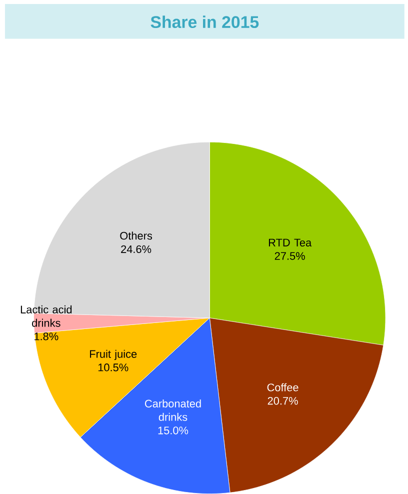 Image resolution: width=408 pixels, height=494 pixels. I want to click on slice-label: RTD Tea, so click(290, 242).